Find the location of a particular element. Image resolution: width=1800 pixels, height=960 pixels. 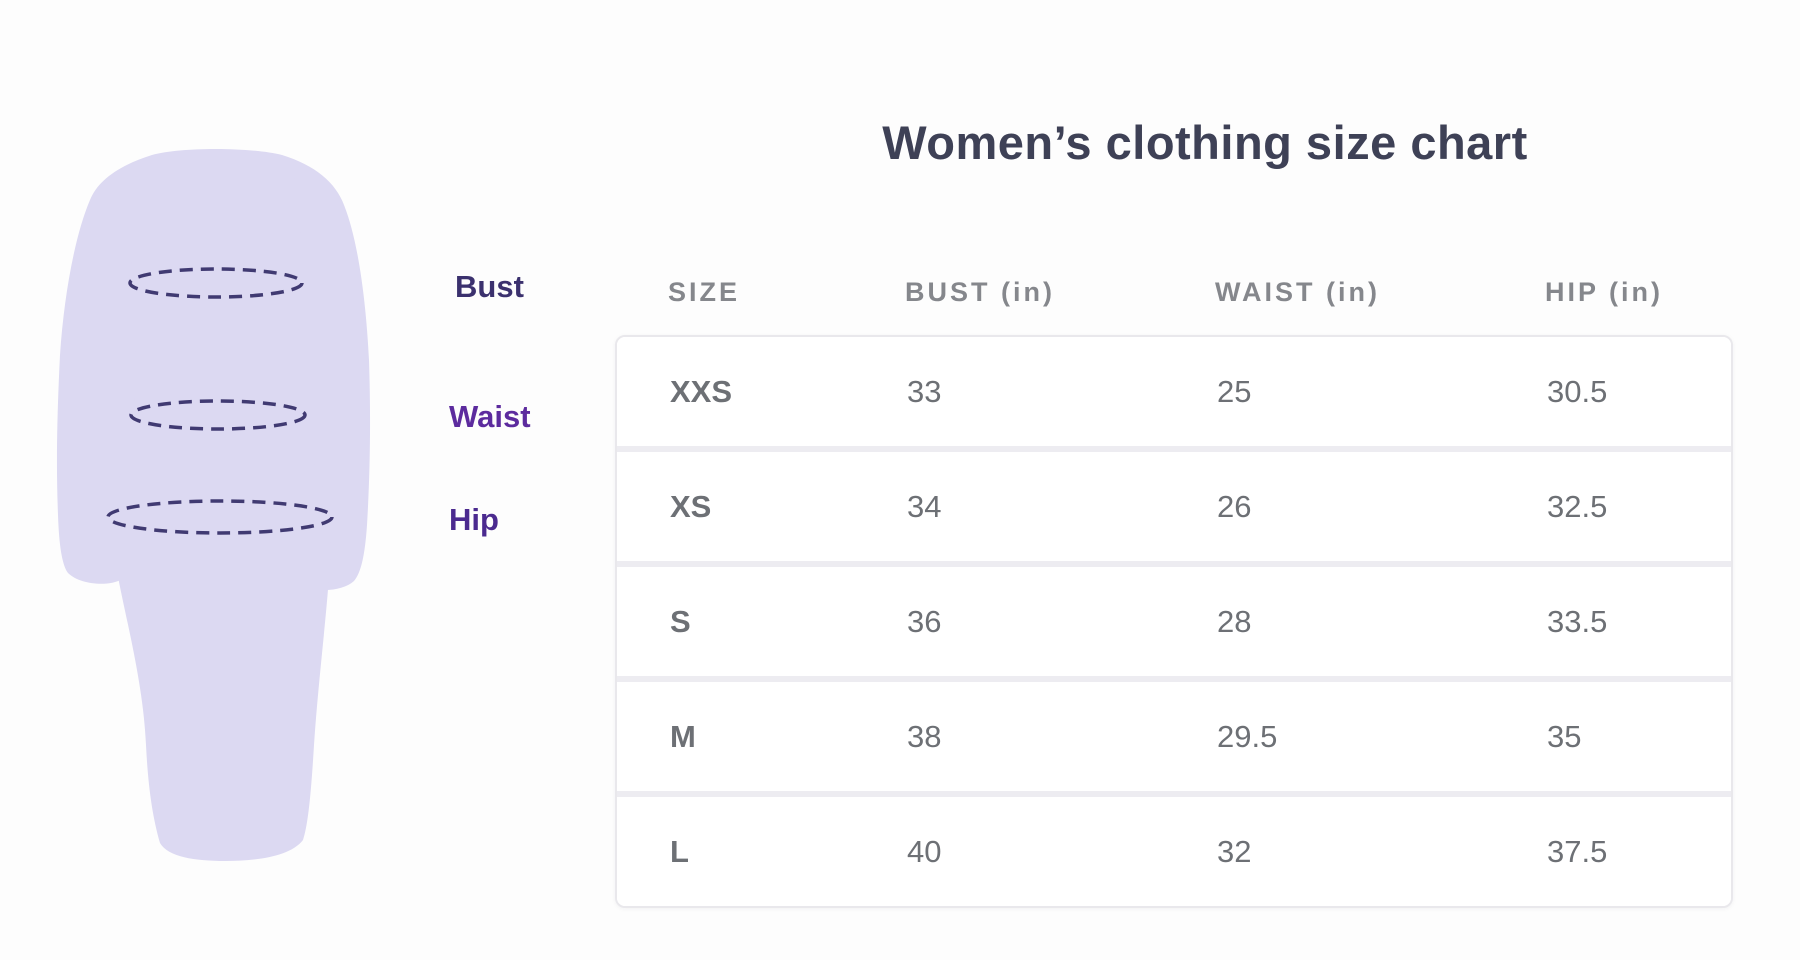

dress-illustration is located at coordinates (213, 505).